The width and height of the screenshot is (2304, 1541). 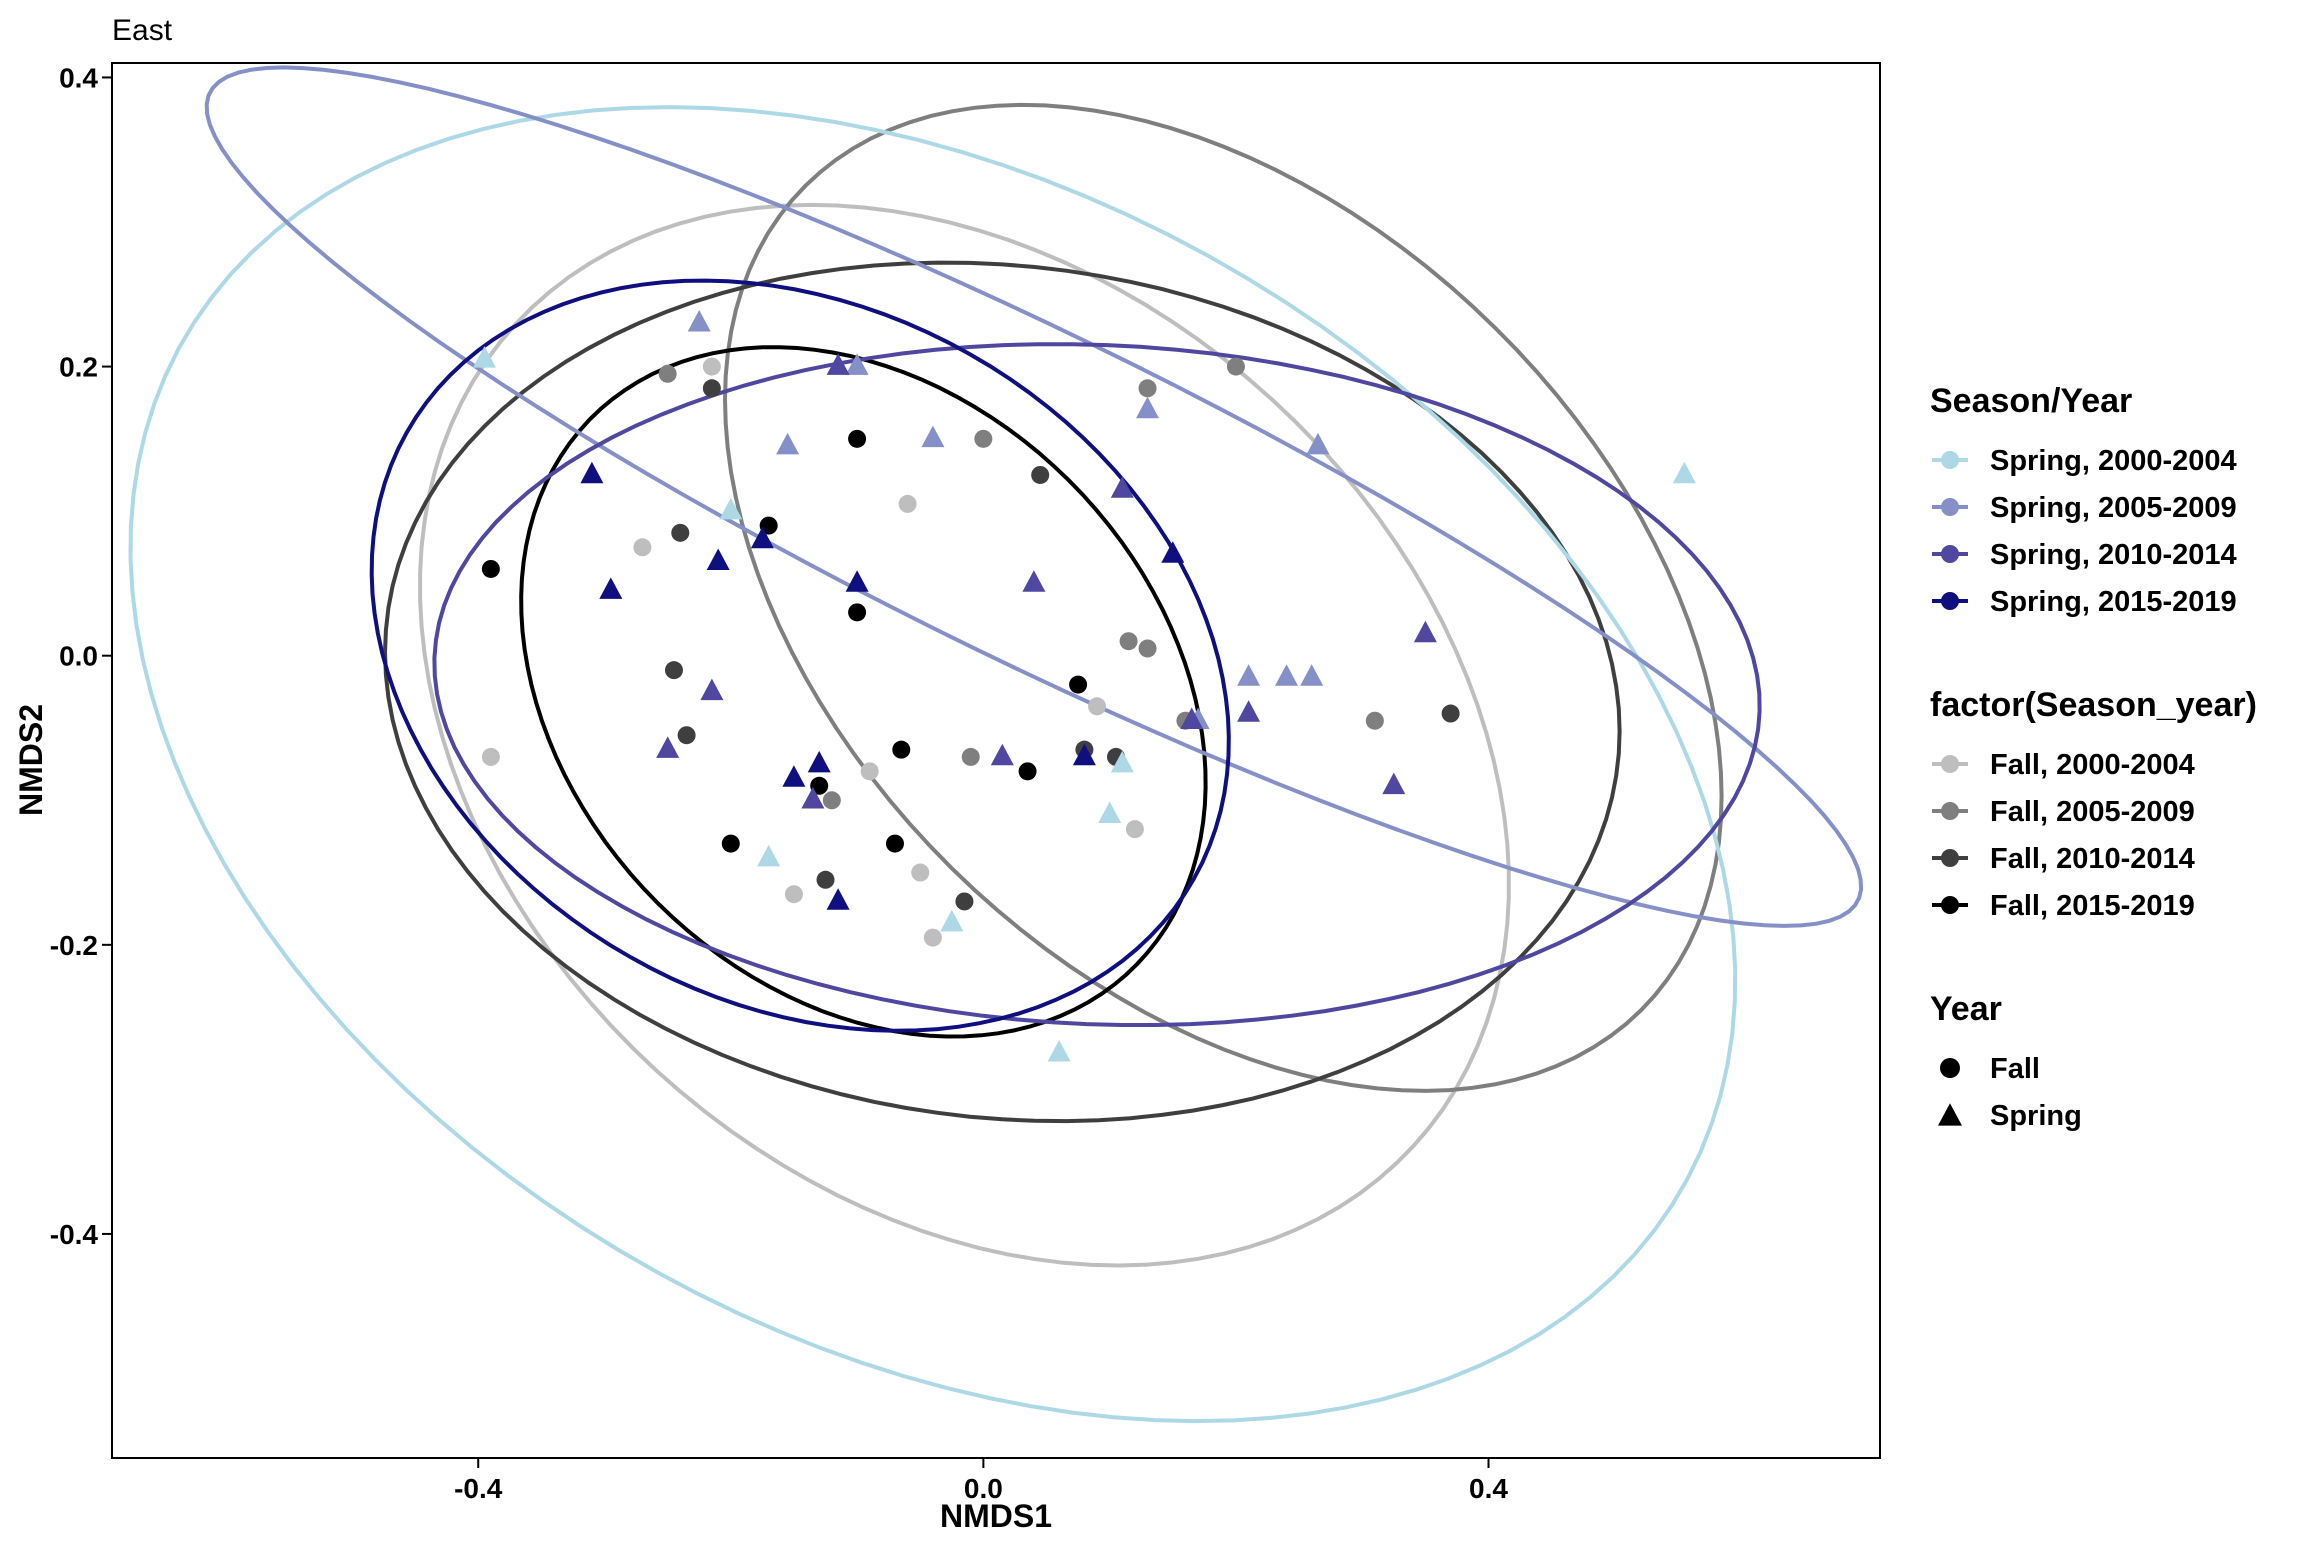 I want to click on x-tick-label: 0.4, so click(x=1488, y=1488).